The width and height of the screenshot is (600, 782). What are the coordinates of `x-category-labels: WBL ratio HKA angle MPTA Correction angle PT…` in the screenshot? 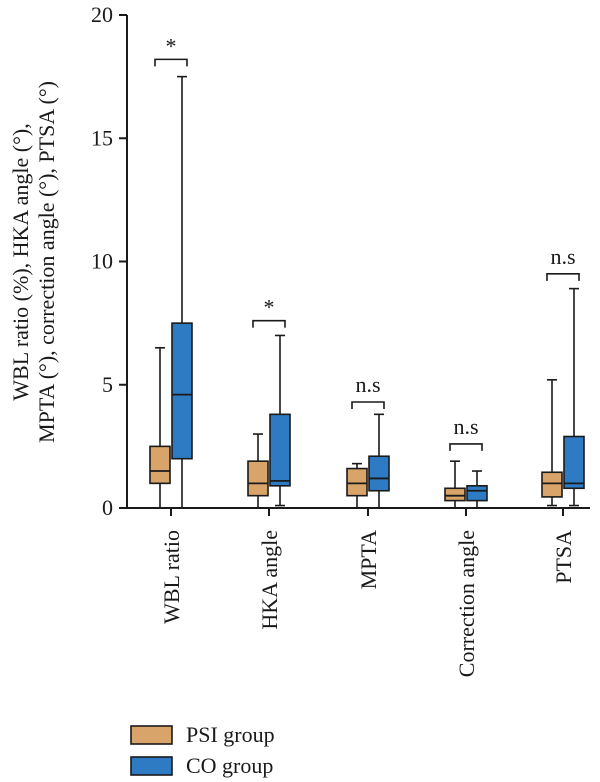 It's located at (367, 603).